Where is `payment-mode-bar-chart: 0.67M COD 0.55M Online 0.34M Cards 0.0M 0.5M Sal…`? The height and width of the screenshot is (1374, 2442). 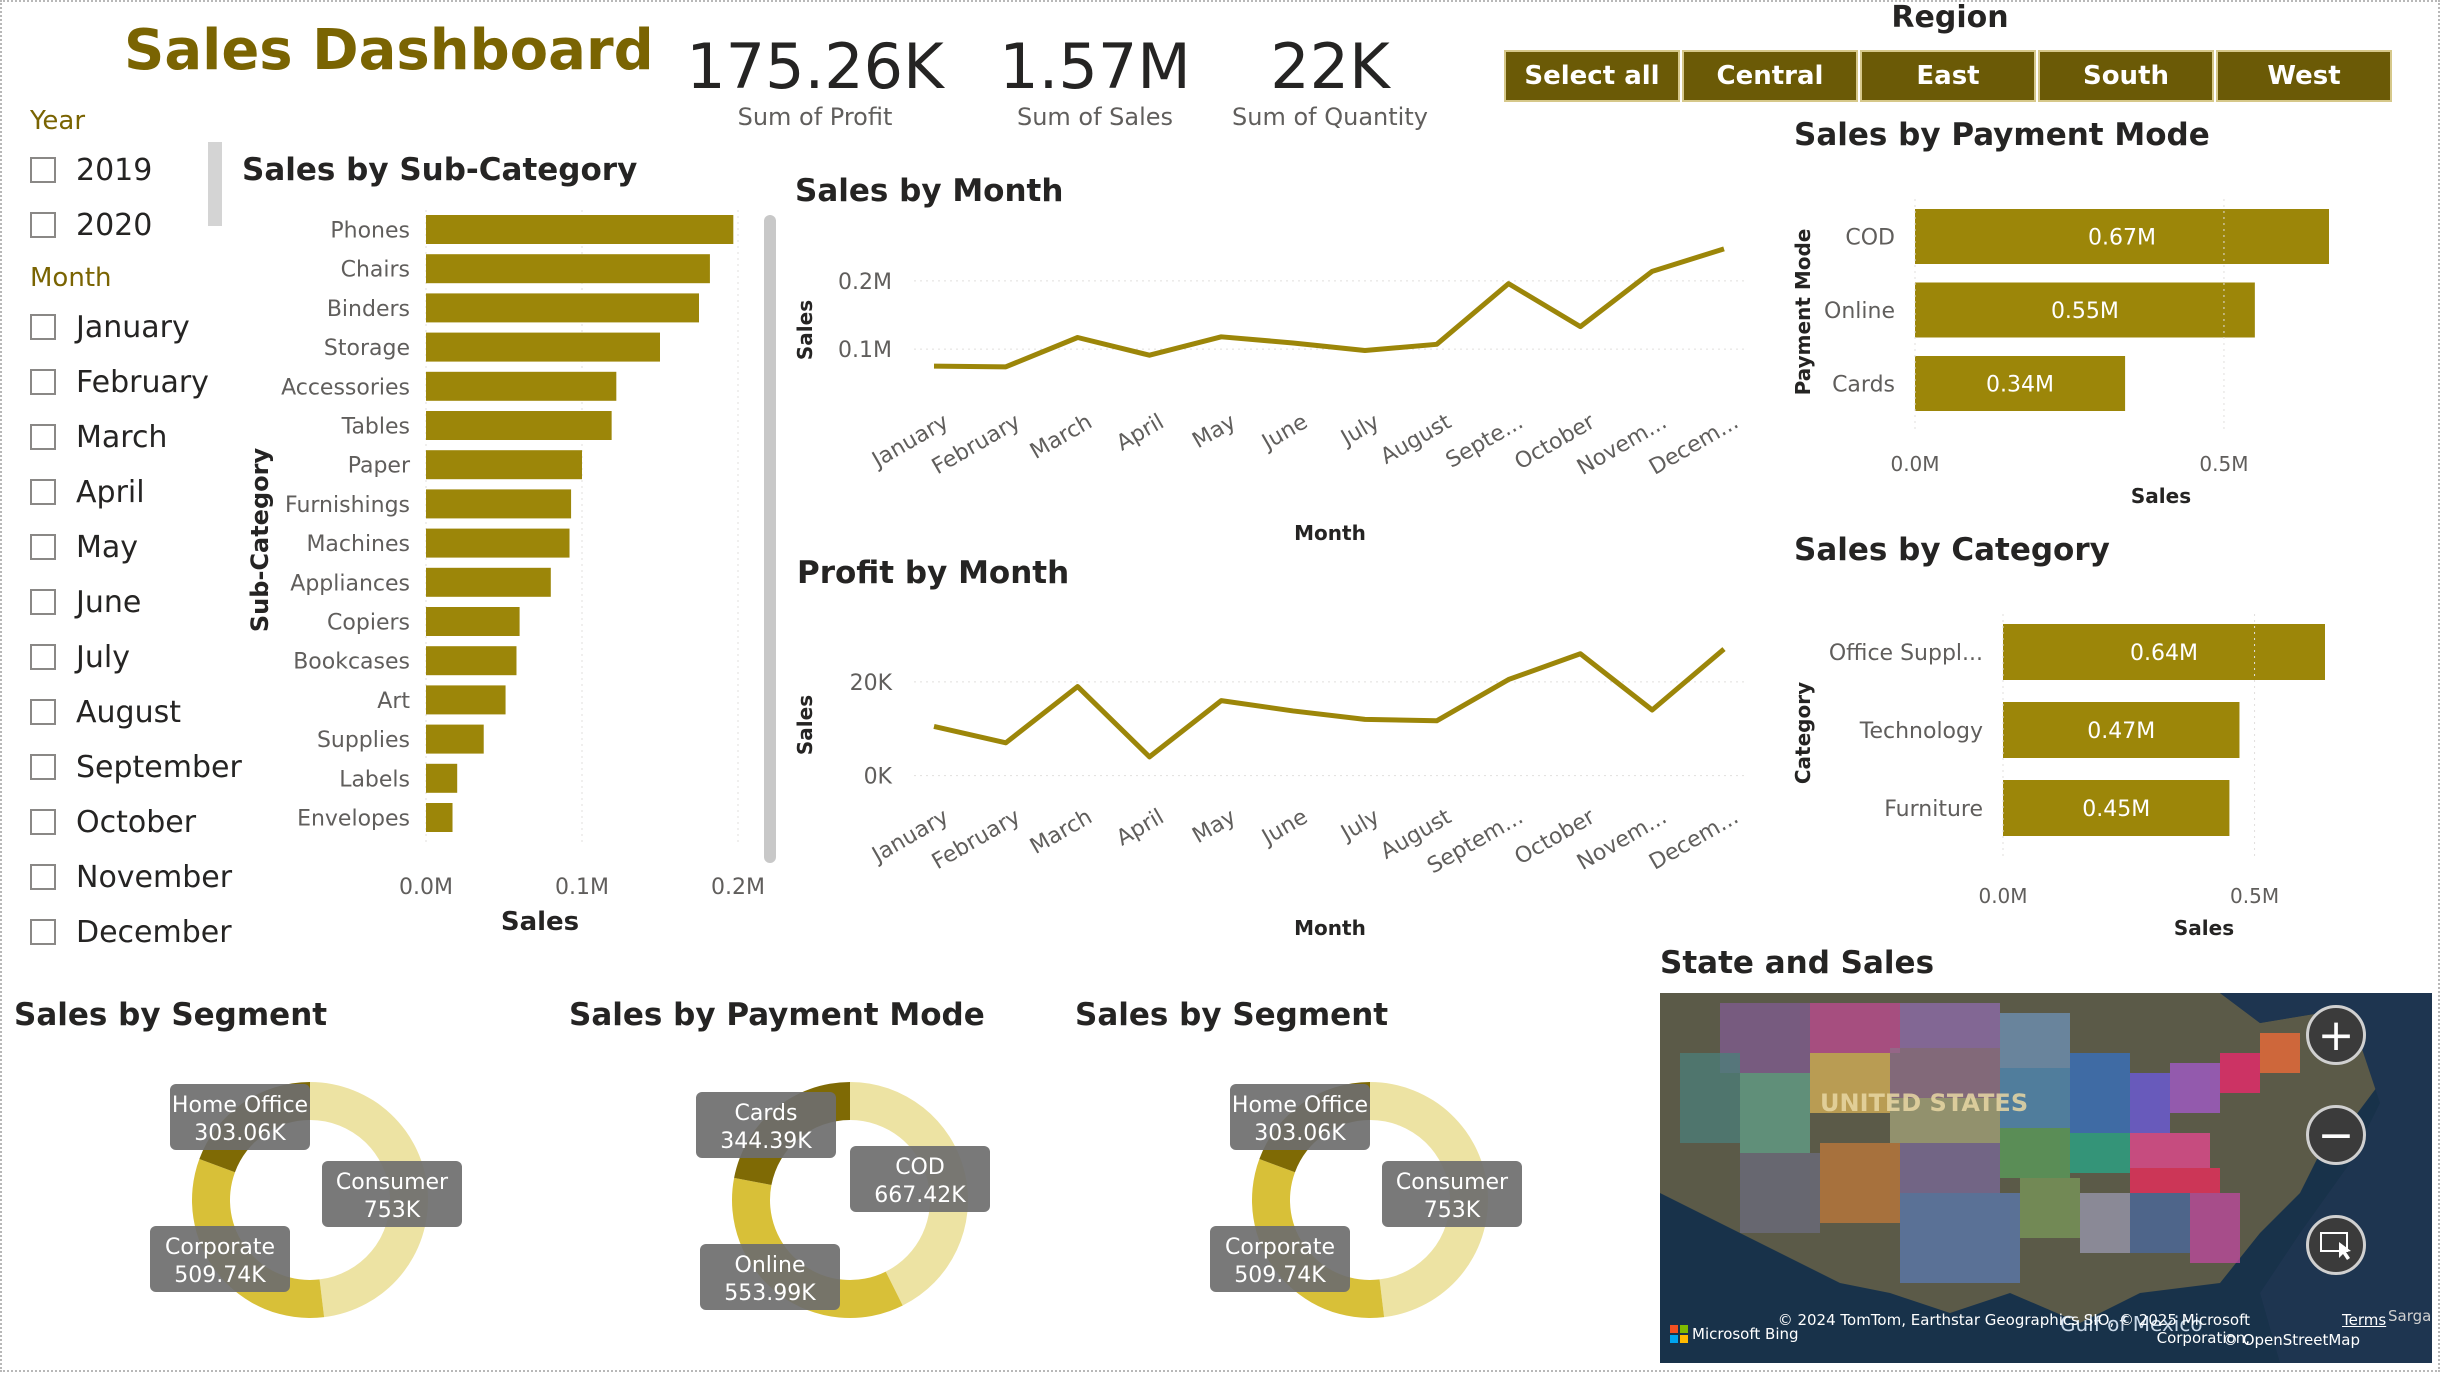 payment-mode-bar-chart: 0.67M COD 0.55M Online 0.34M Cards 0.0M 0.5M Sal… is located at coordinates (2060, 353).